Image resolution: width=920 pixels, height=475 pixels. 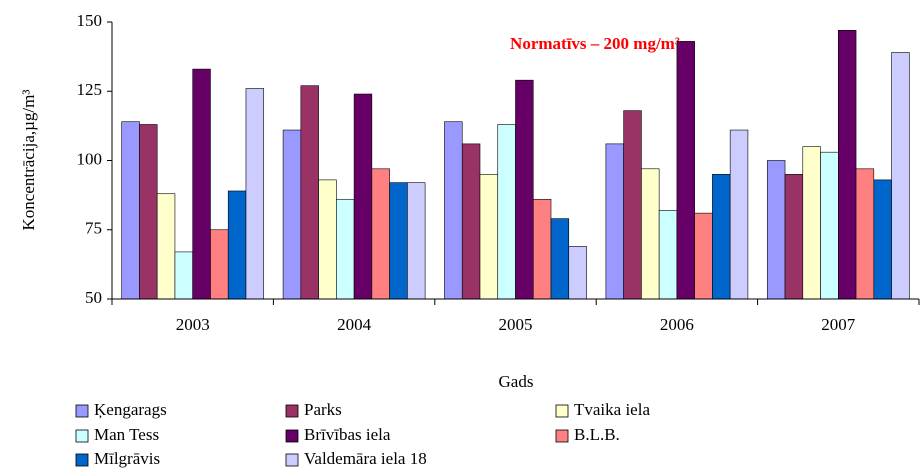 I want to click on x-tick-label: 2007, so click(x=838, y=324).